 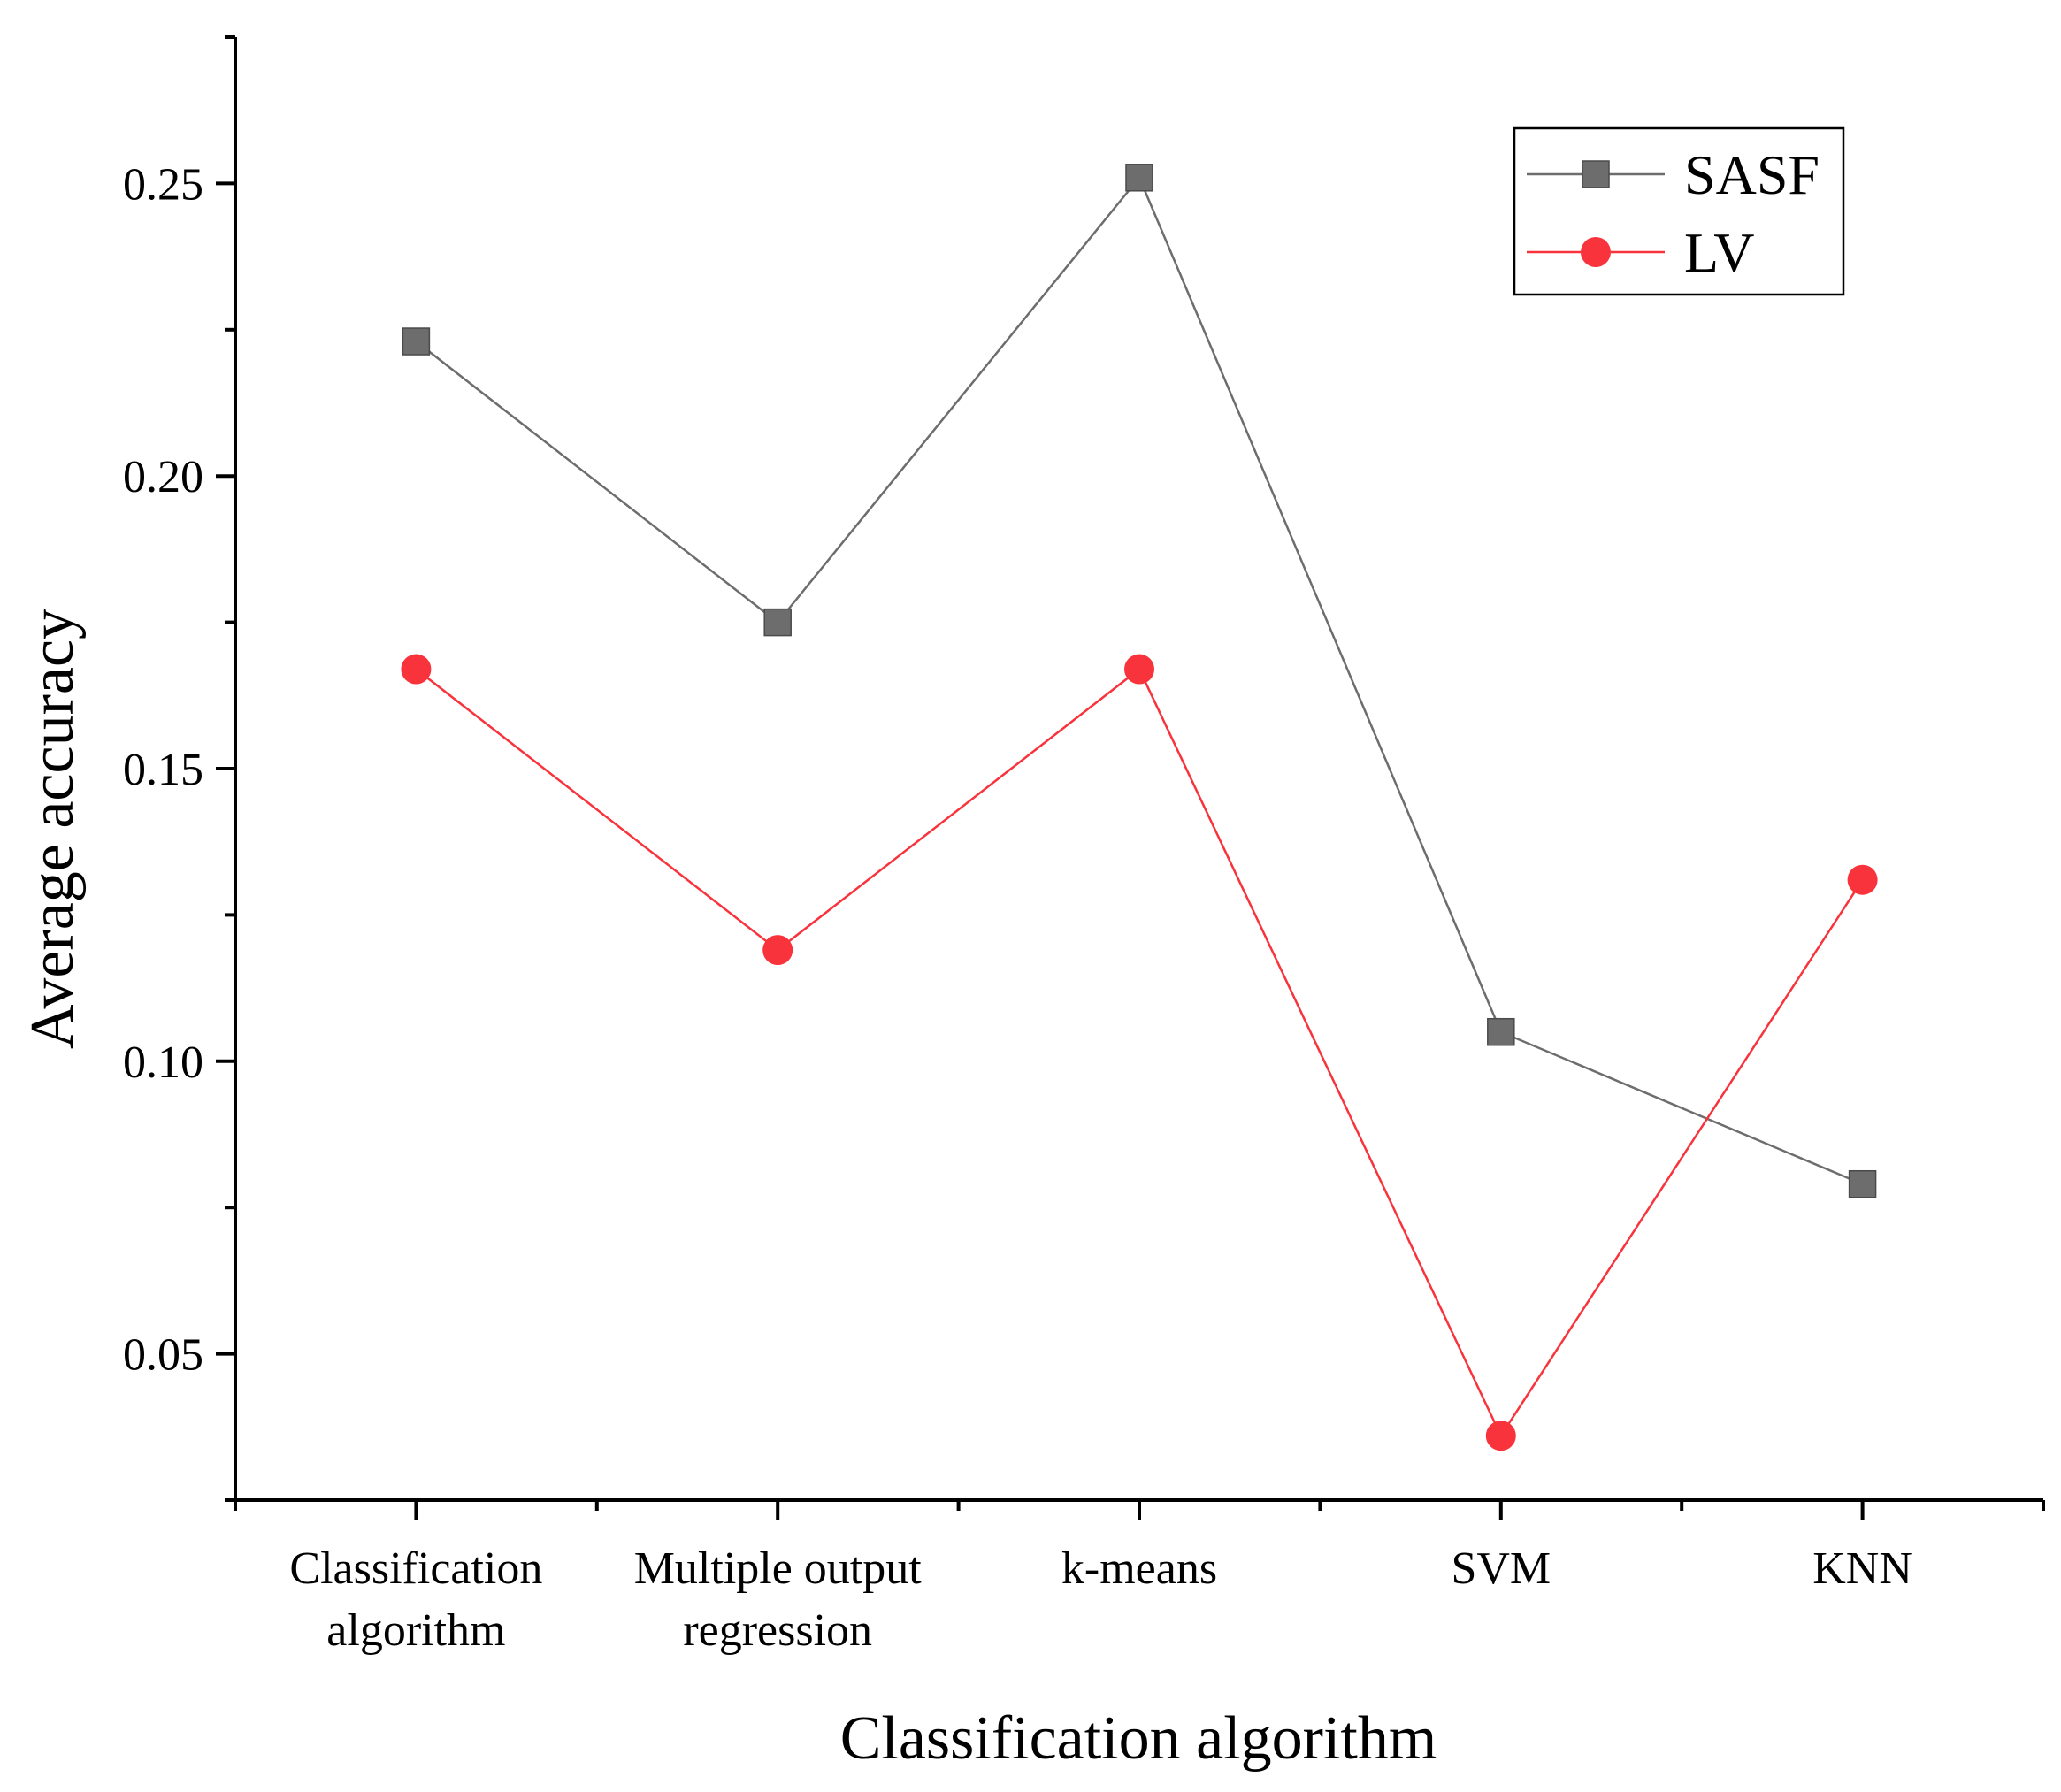 I want to click on x-tick-label: KNN, so click(x=1862, y=1569).